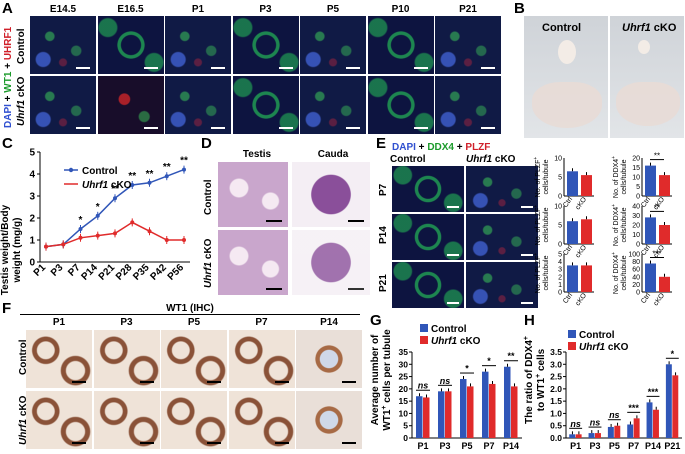 This screenshot has height=454, width=685. I want to click on cko-reproductive-tract, so click(648, 104).